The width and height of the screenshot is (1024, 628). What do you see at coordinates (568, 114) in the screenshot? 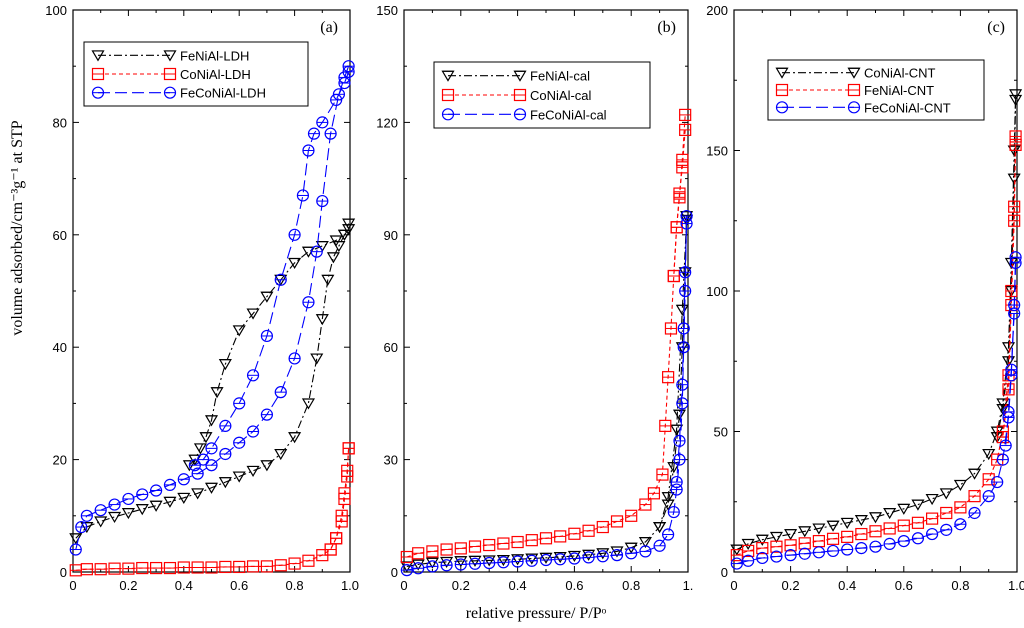
I see `legend-label: FeCoNiAl-cal` at bounding box center [568, 114].